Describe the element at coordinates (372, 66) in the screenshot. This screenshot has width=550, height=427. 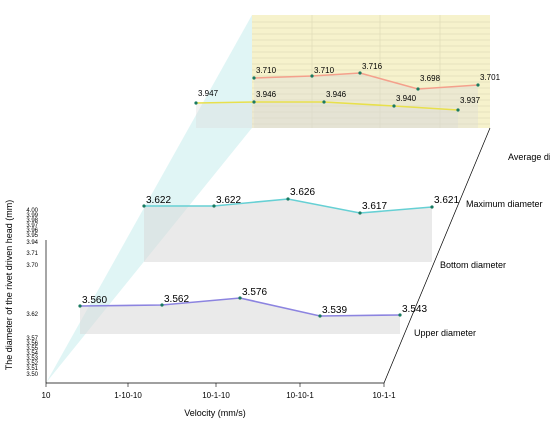
I see `data-label: 3.716` at that location.